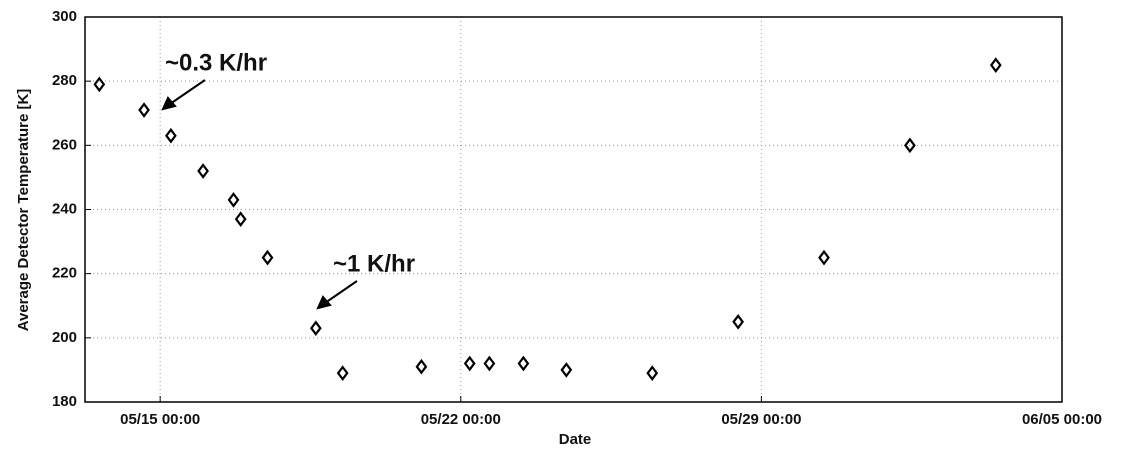  Describe the element at coordinates (64, 16) in the screenshot. I see `y-tick-label: 300` at that location.